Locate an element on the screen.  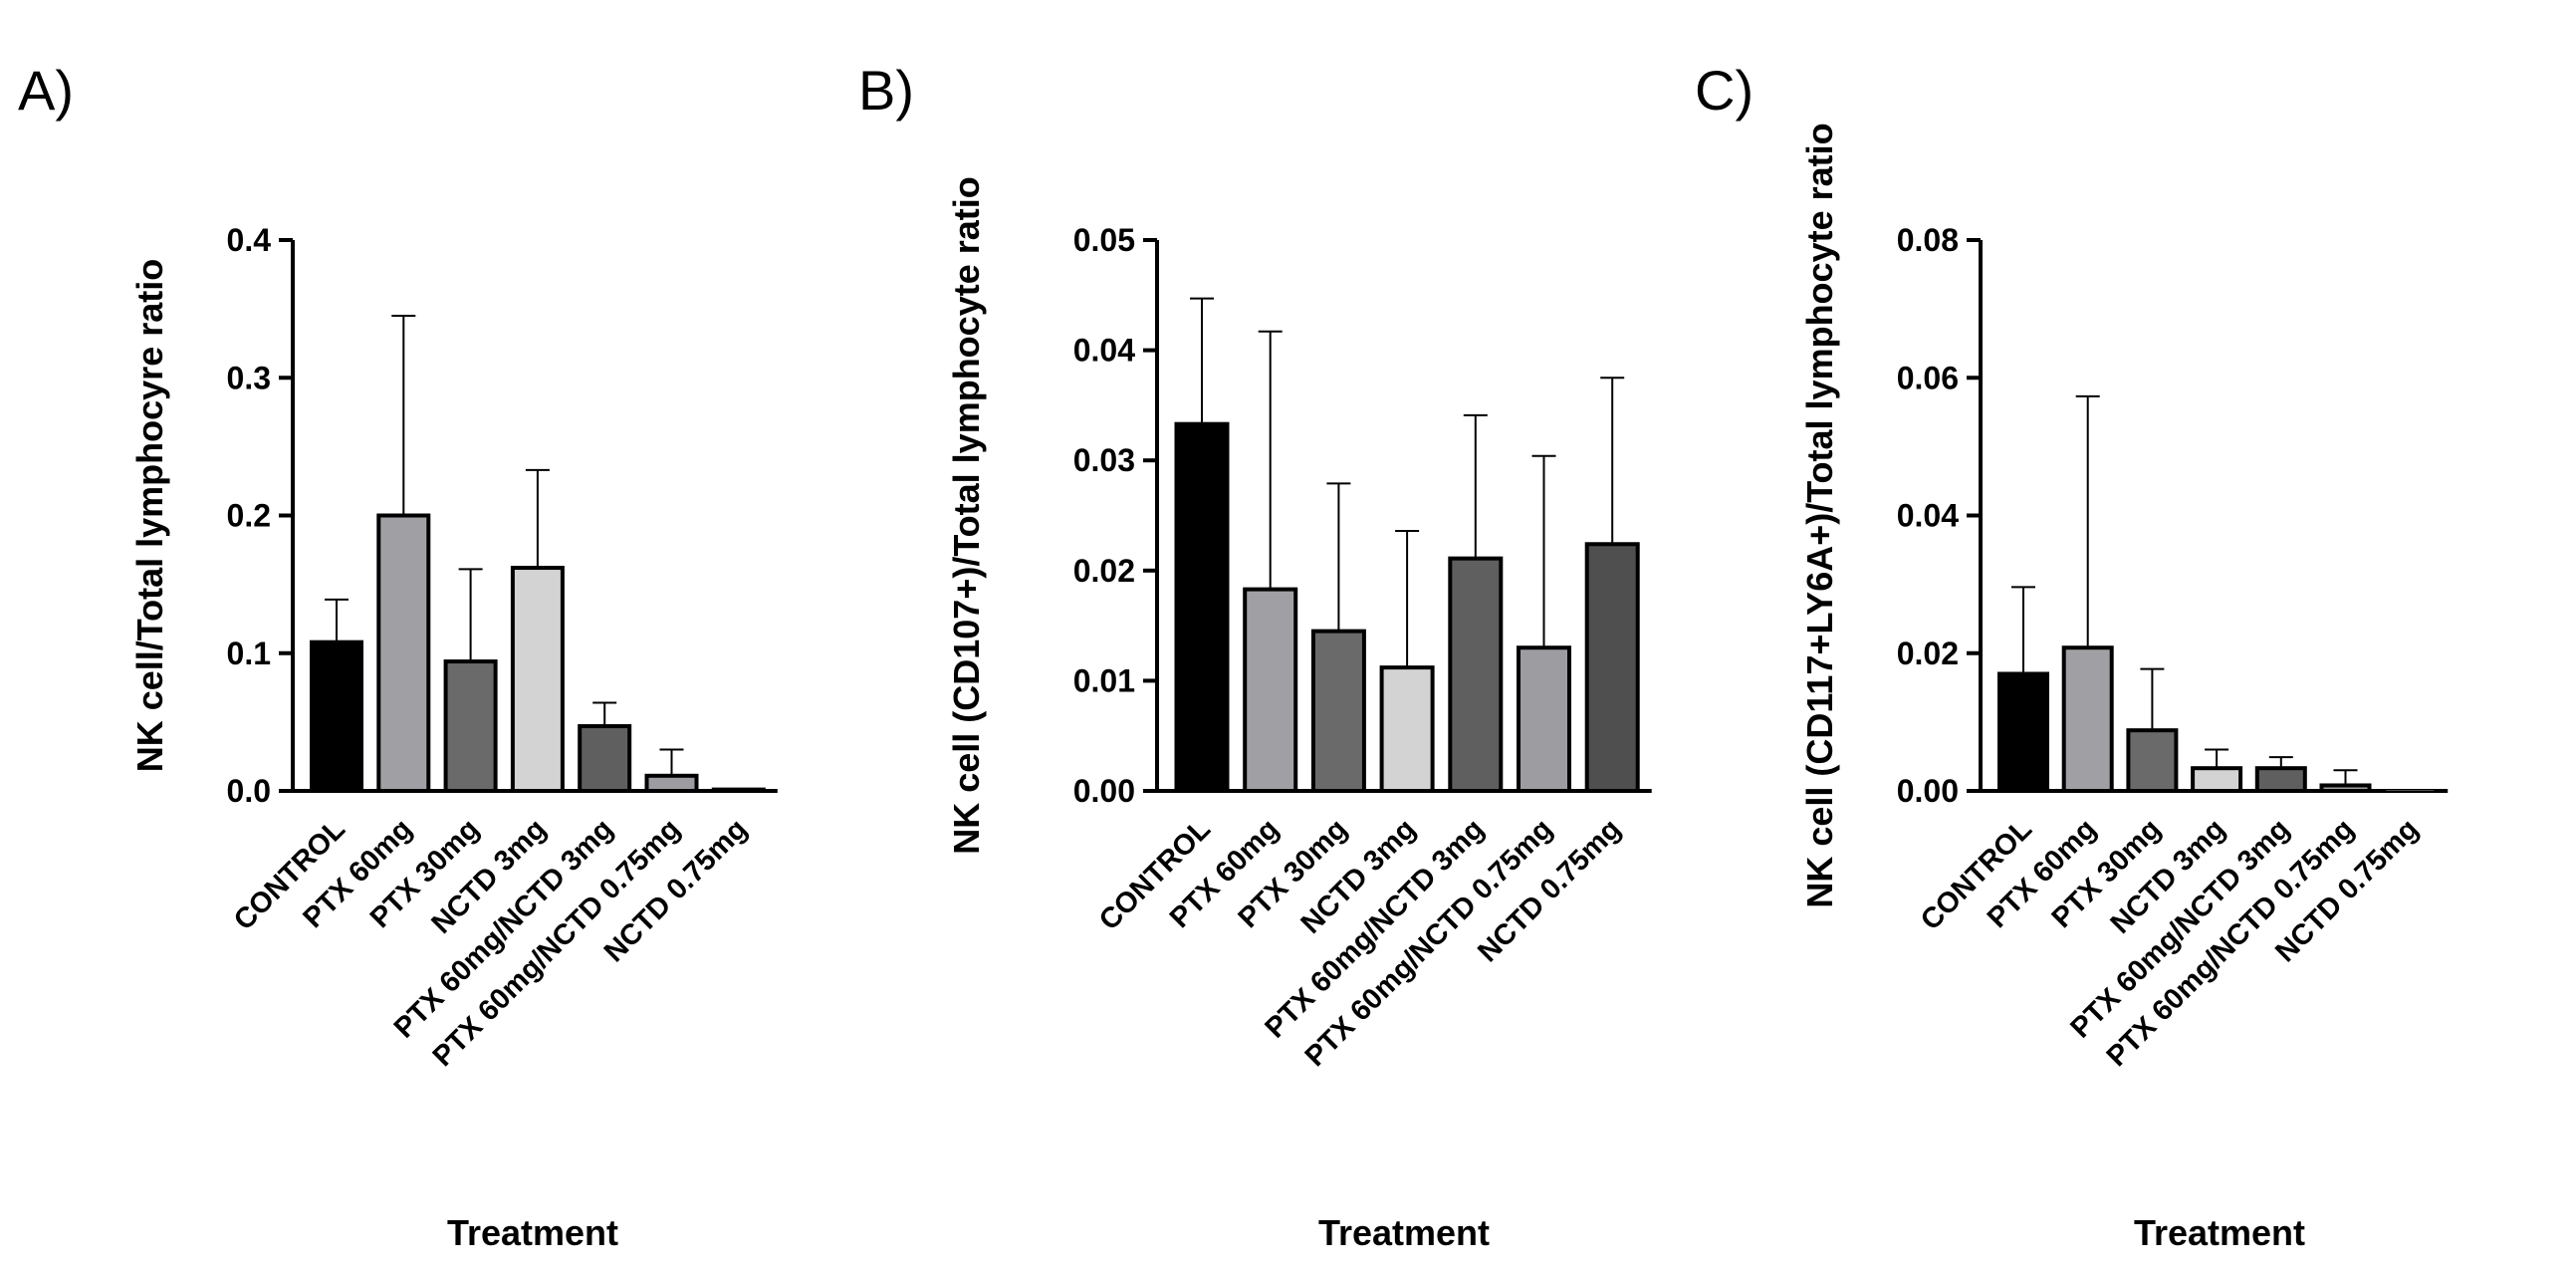
y-axis-title: NK cell (CD107+)/Total lymphocyte ratio is located at coordinates (966, 515).